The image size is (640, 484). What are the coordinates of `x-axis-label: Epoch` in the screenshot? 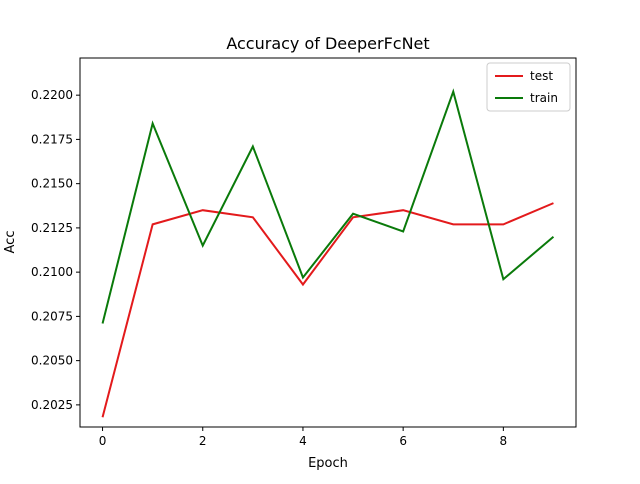 It's located at (328, 463).